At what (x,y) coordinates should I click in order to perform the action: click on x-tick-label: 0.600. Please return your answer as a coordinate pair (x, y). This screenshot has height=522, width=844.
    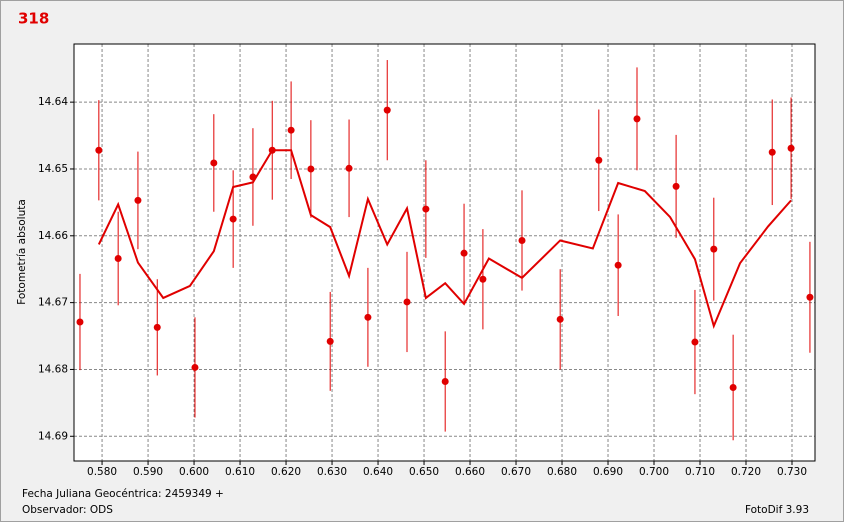
    Looking at the image, I should click on (194, 472).